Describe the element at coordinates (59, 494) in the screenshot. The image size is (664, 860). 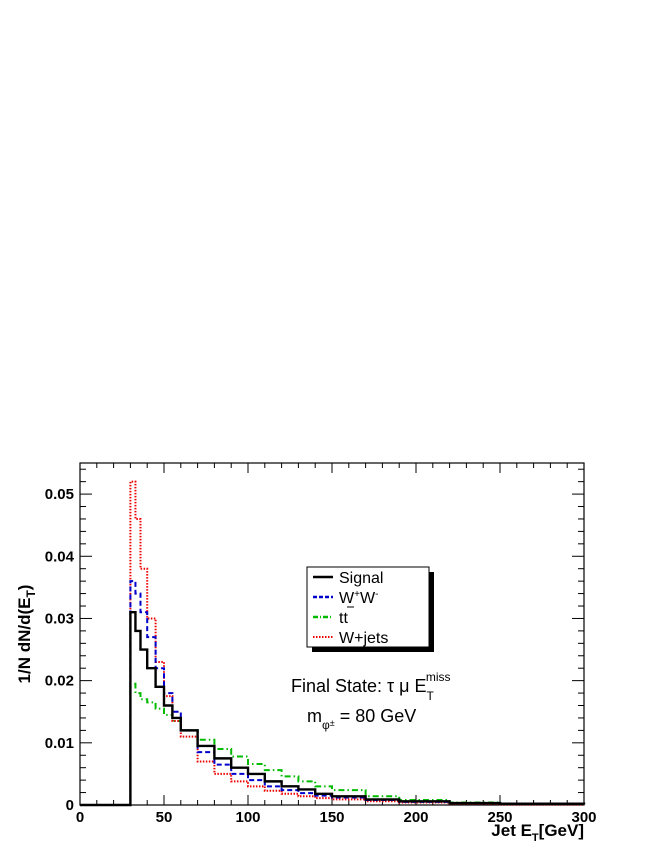
I see `y-tick-label: 0.05` at that location.